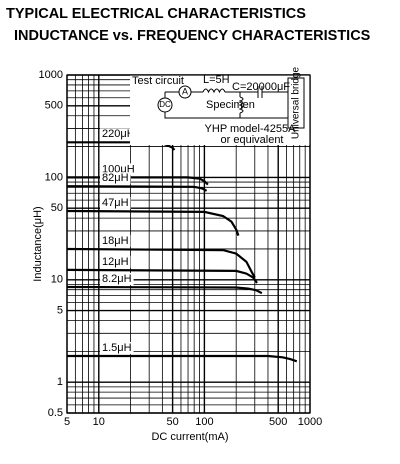 Image resolution: width=400 pixels, height=464 pixels. Describe the element at coordinates (60, 382) in the screenshot. I see `y-tick-label: 1` at that location.